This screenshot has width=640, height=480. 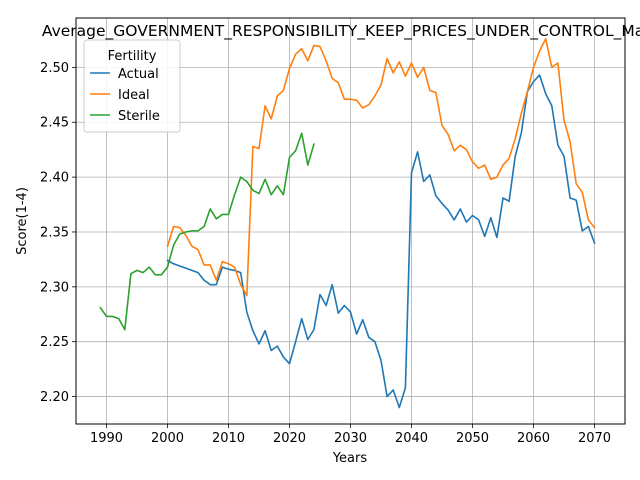 What do you see at coordinates (594, 438) in the screenshot?
I see `x-tick-label: 2070` at bounding box center [594, 438].